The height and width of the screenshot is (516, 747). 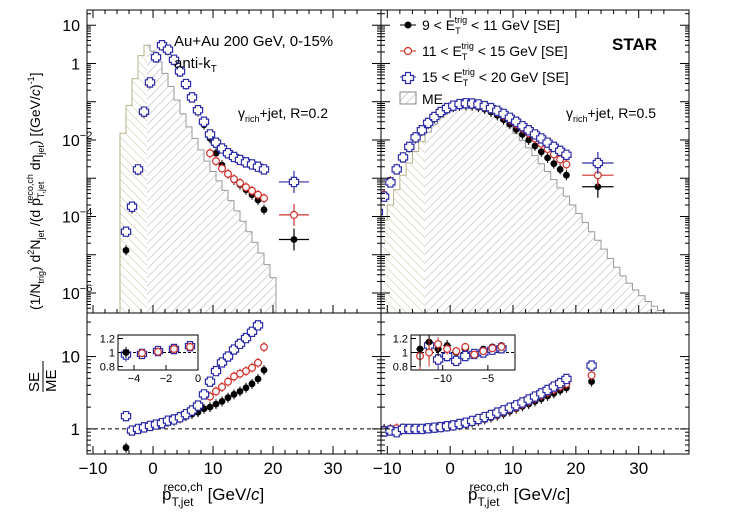 I want to click on inset-x-tick-label: −5, so click(x=488, y=379).